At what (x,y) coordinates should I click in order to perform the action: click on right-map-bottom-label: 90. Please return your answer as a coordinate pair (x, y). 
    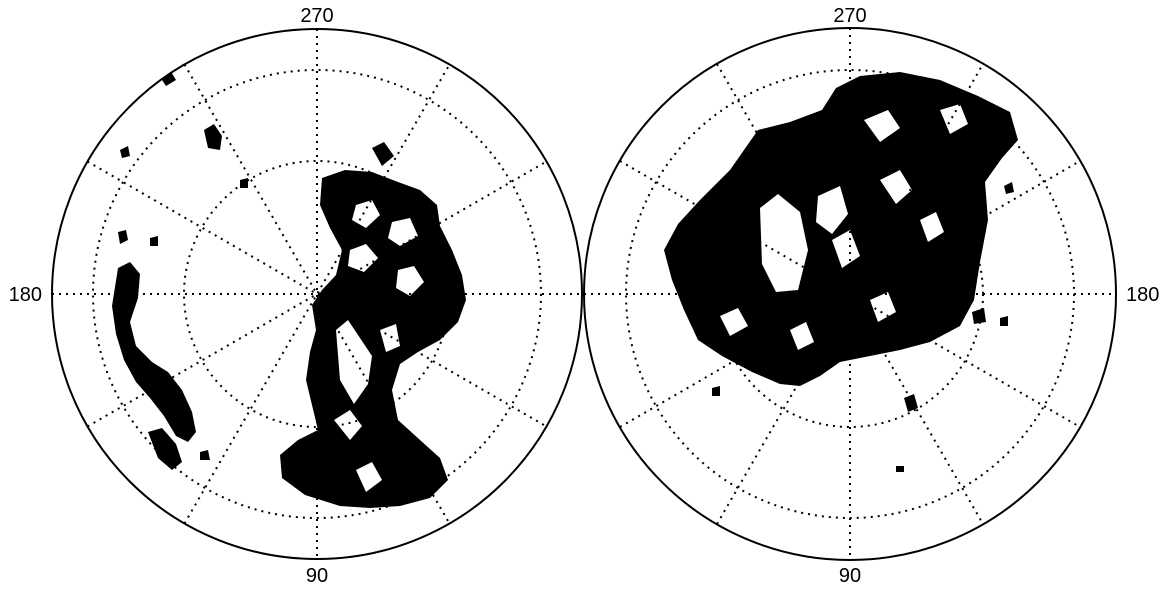
    Looking at the image, I should click on (850, 576).